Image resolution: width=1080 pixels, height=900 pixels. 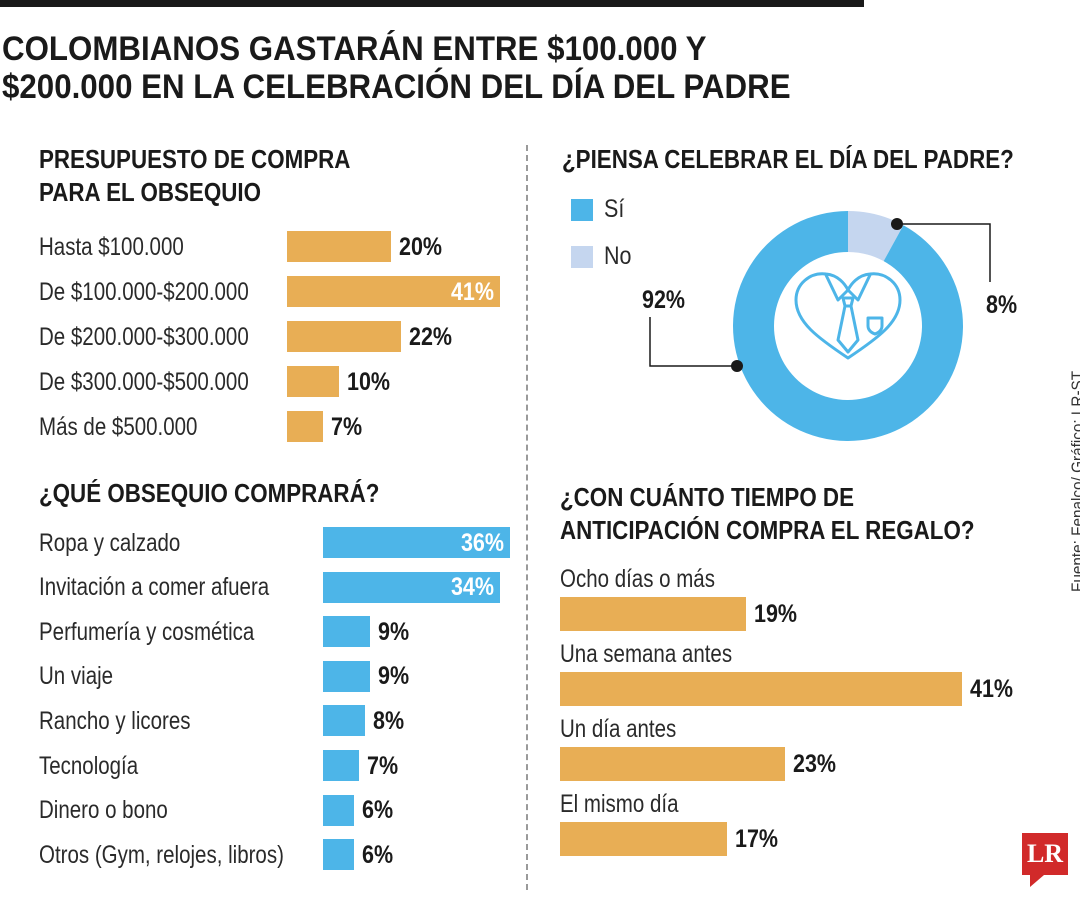 What do you see at coordinates (848, 316) in the screenshot?
I see `heart-tie-icon` at bounding box center [848, 316].